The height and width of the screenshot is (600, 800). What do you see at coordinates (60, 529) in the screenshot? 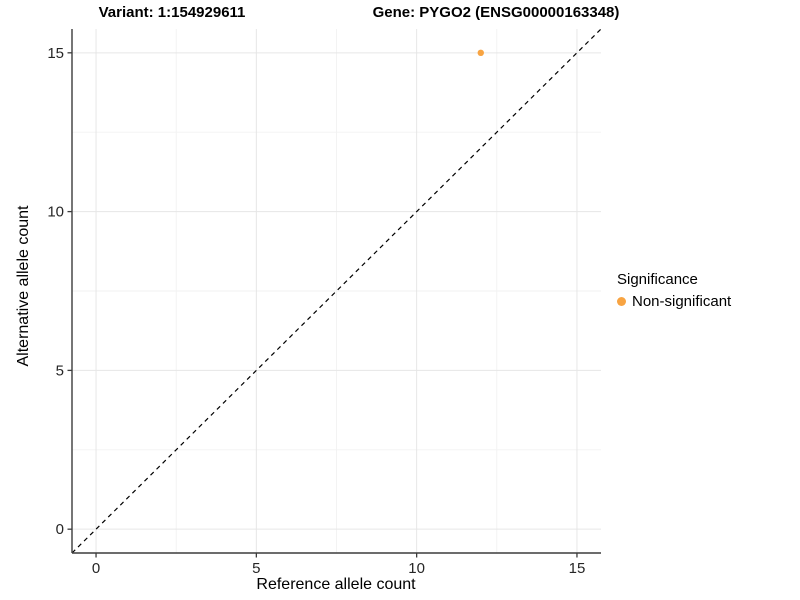
I see `y-tick-label: 0` at bounding box center [60, 529].